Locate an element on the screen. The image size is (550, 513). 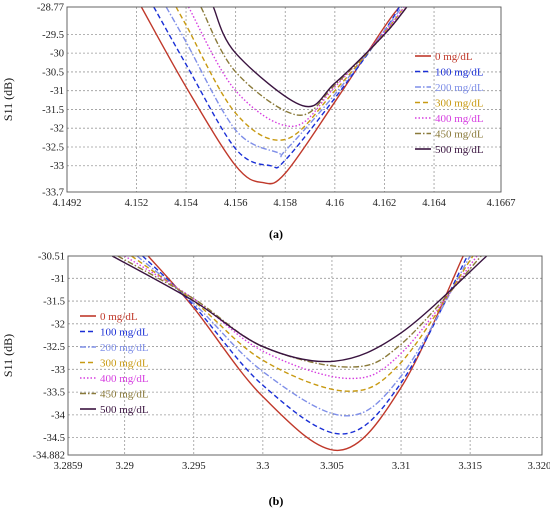
y-tick-label: -30 is located at coordinates (57, 54).